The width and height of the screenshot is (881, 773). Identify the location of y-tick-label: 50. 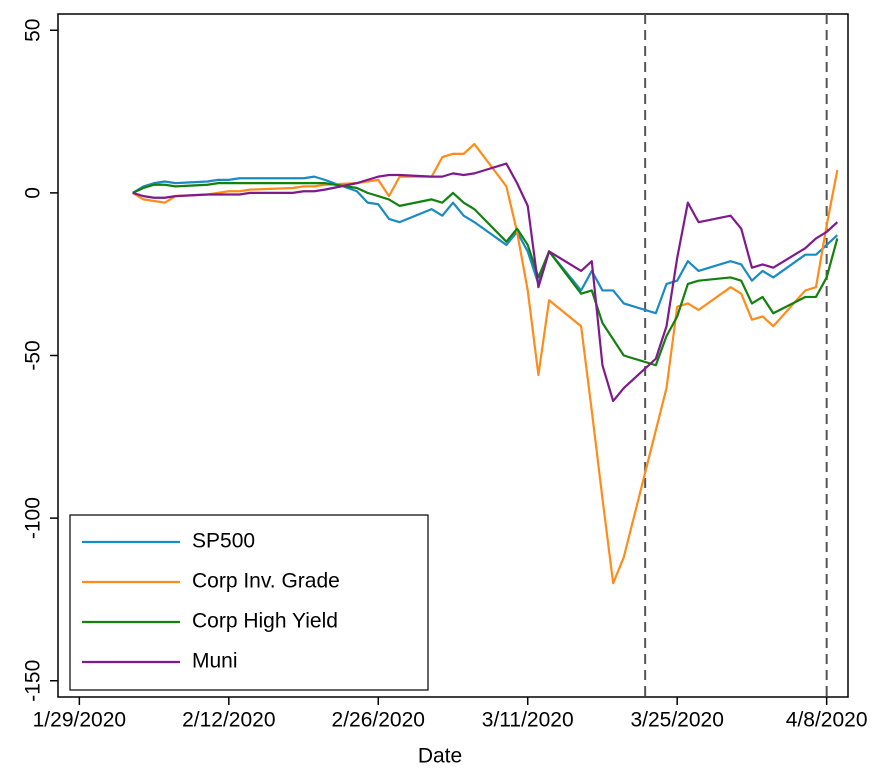
(33, 30).